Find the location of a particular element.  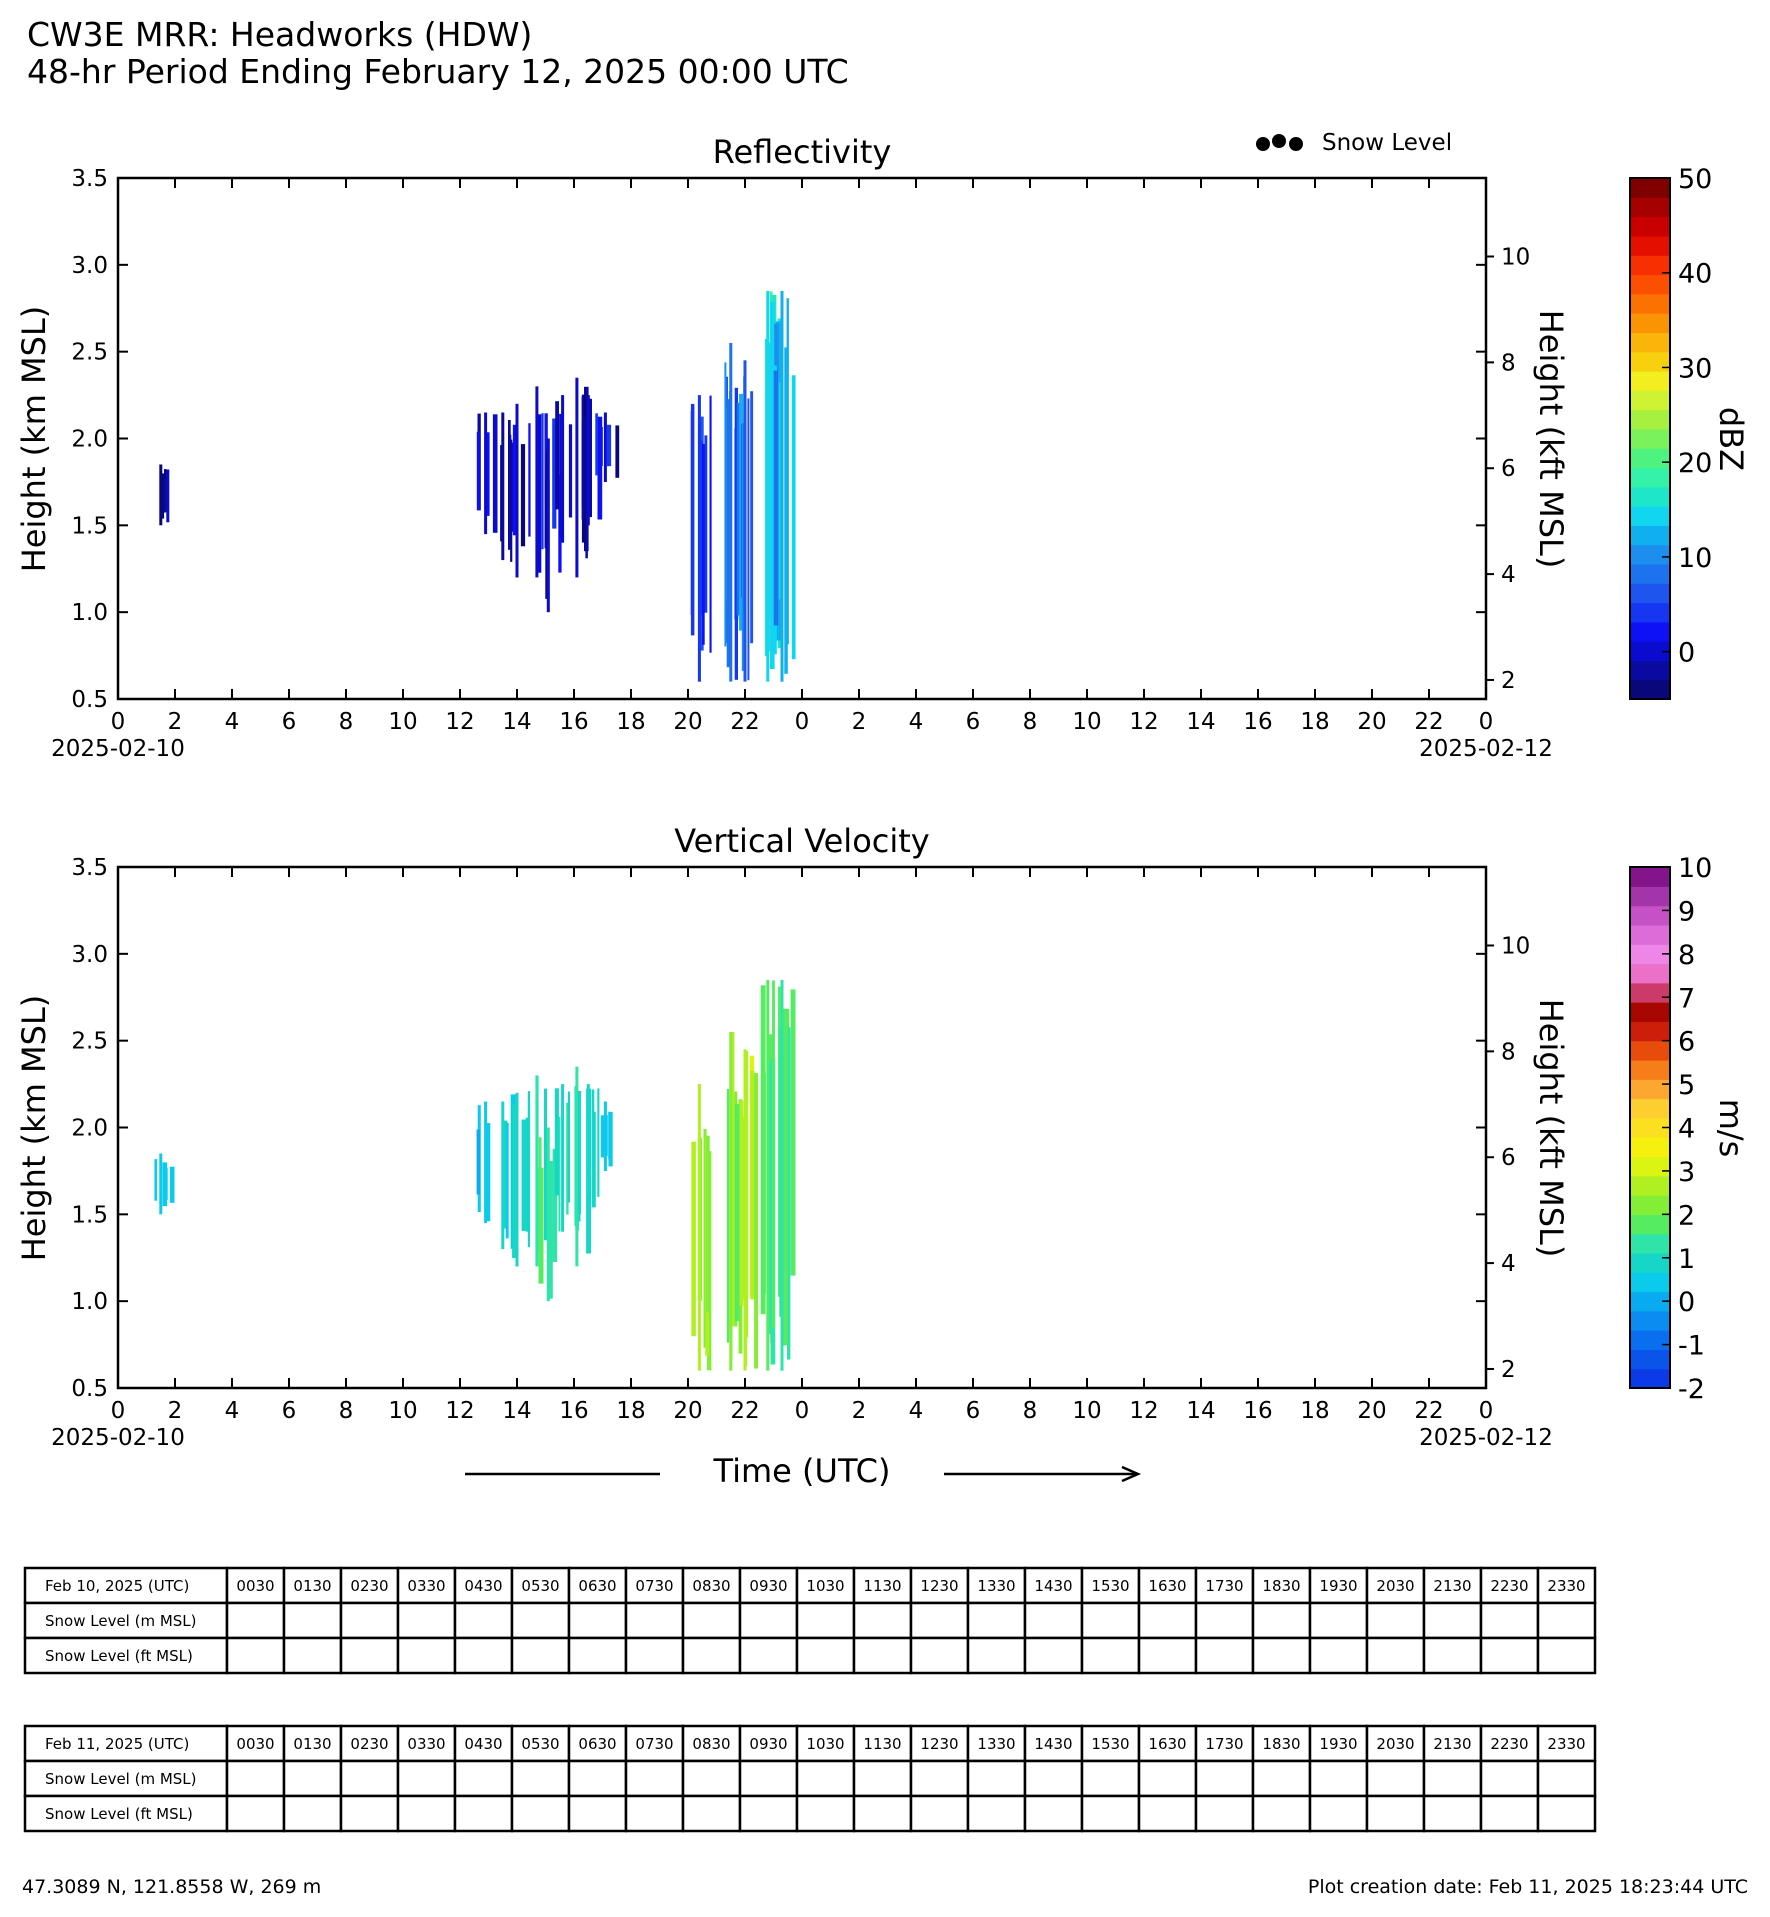

reflectivity-ytick-label: 2.5 is located at coordinates (89, 353).